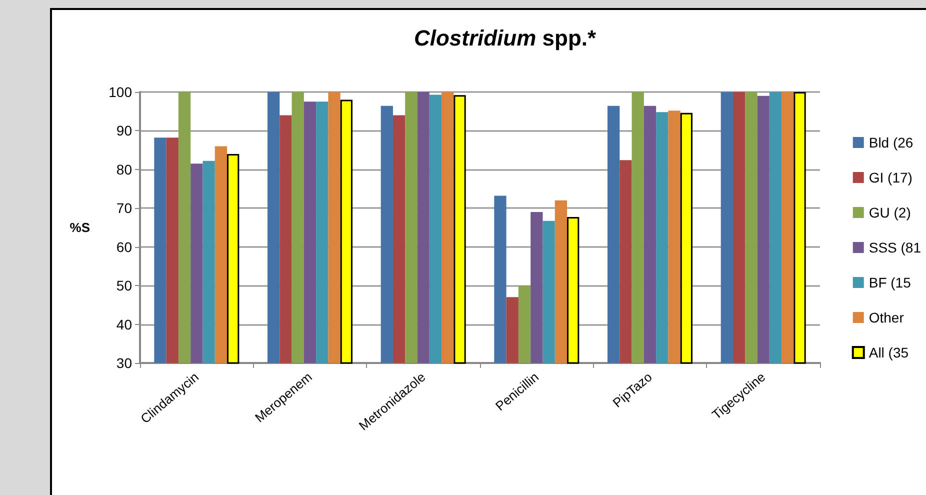  What do you see at coordinates (505, 38) in the screenshot?
I see `chart-title: Clostridium spp.*` at bounding box center [505, 38].